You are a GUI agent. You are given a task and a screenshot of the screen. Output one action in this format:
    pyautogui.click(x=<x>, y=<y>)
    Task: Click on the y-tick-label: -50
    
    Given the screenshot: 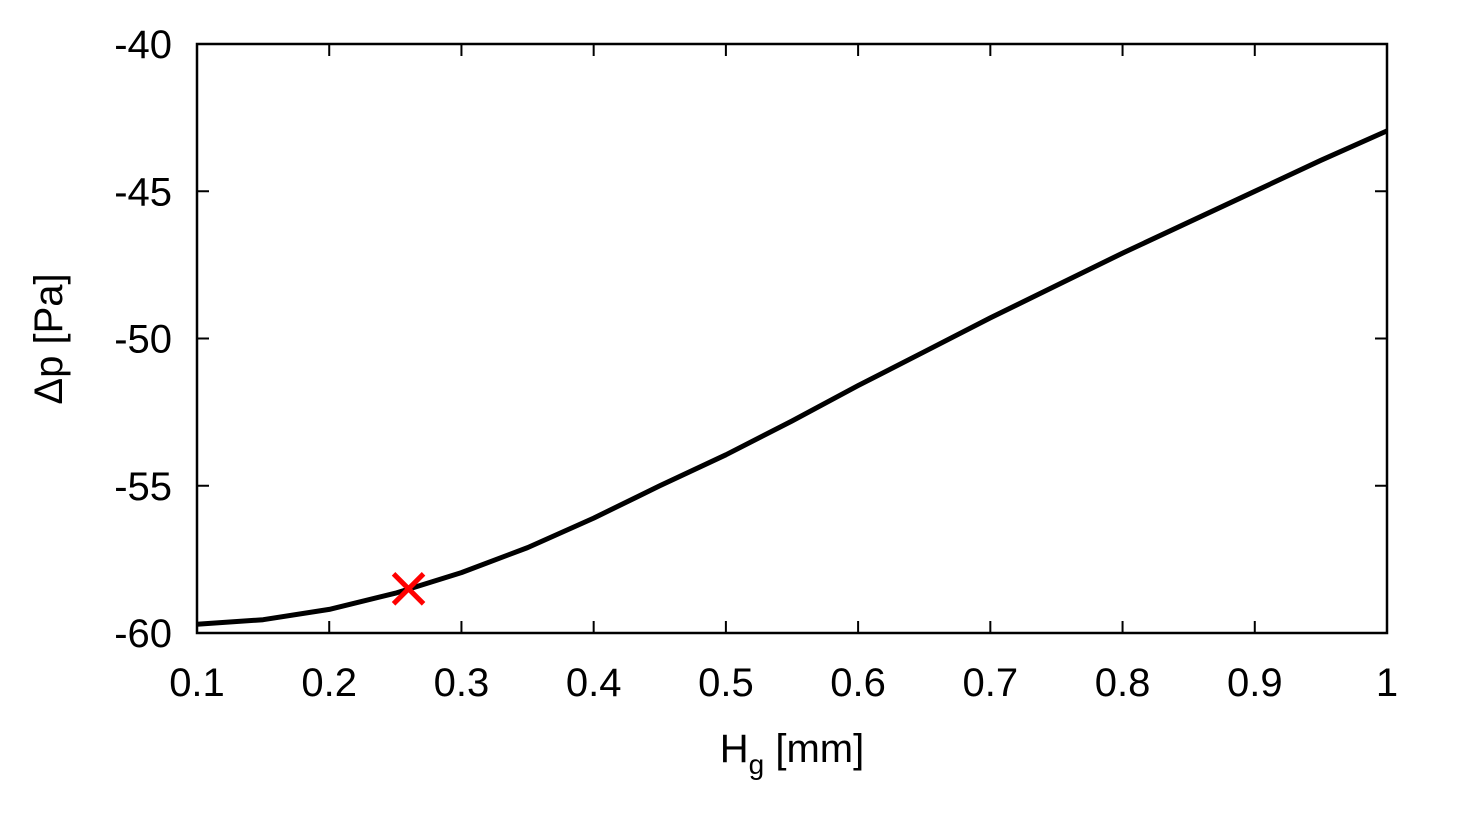 What is the action you would take?
    pyautogui.click(x=143, y=340)
    